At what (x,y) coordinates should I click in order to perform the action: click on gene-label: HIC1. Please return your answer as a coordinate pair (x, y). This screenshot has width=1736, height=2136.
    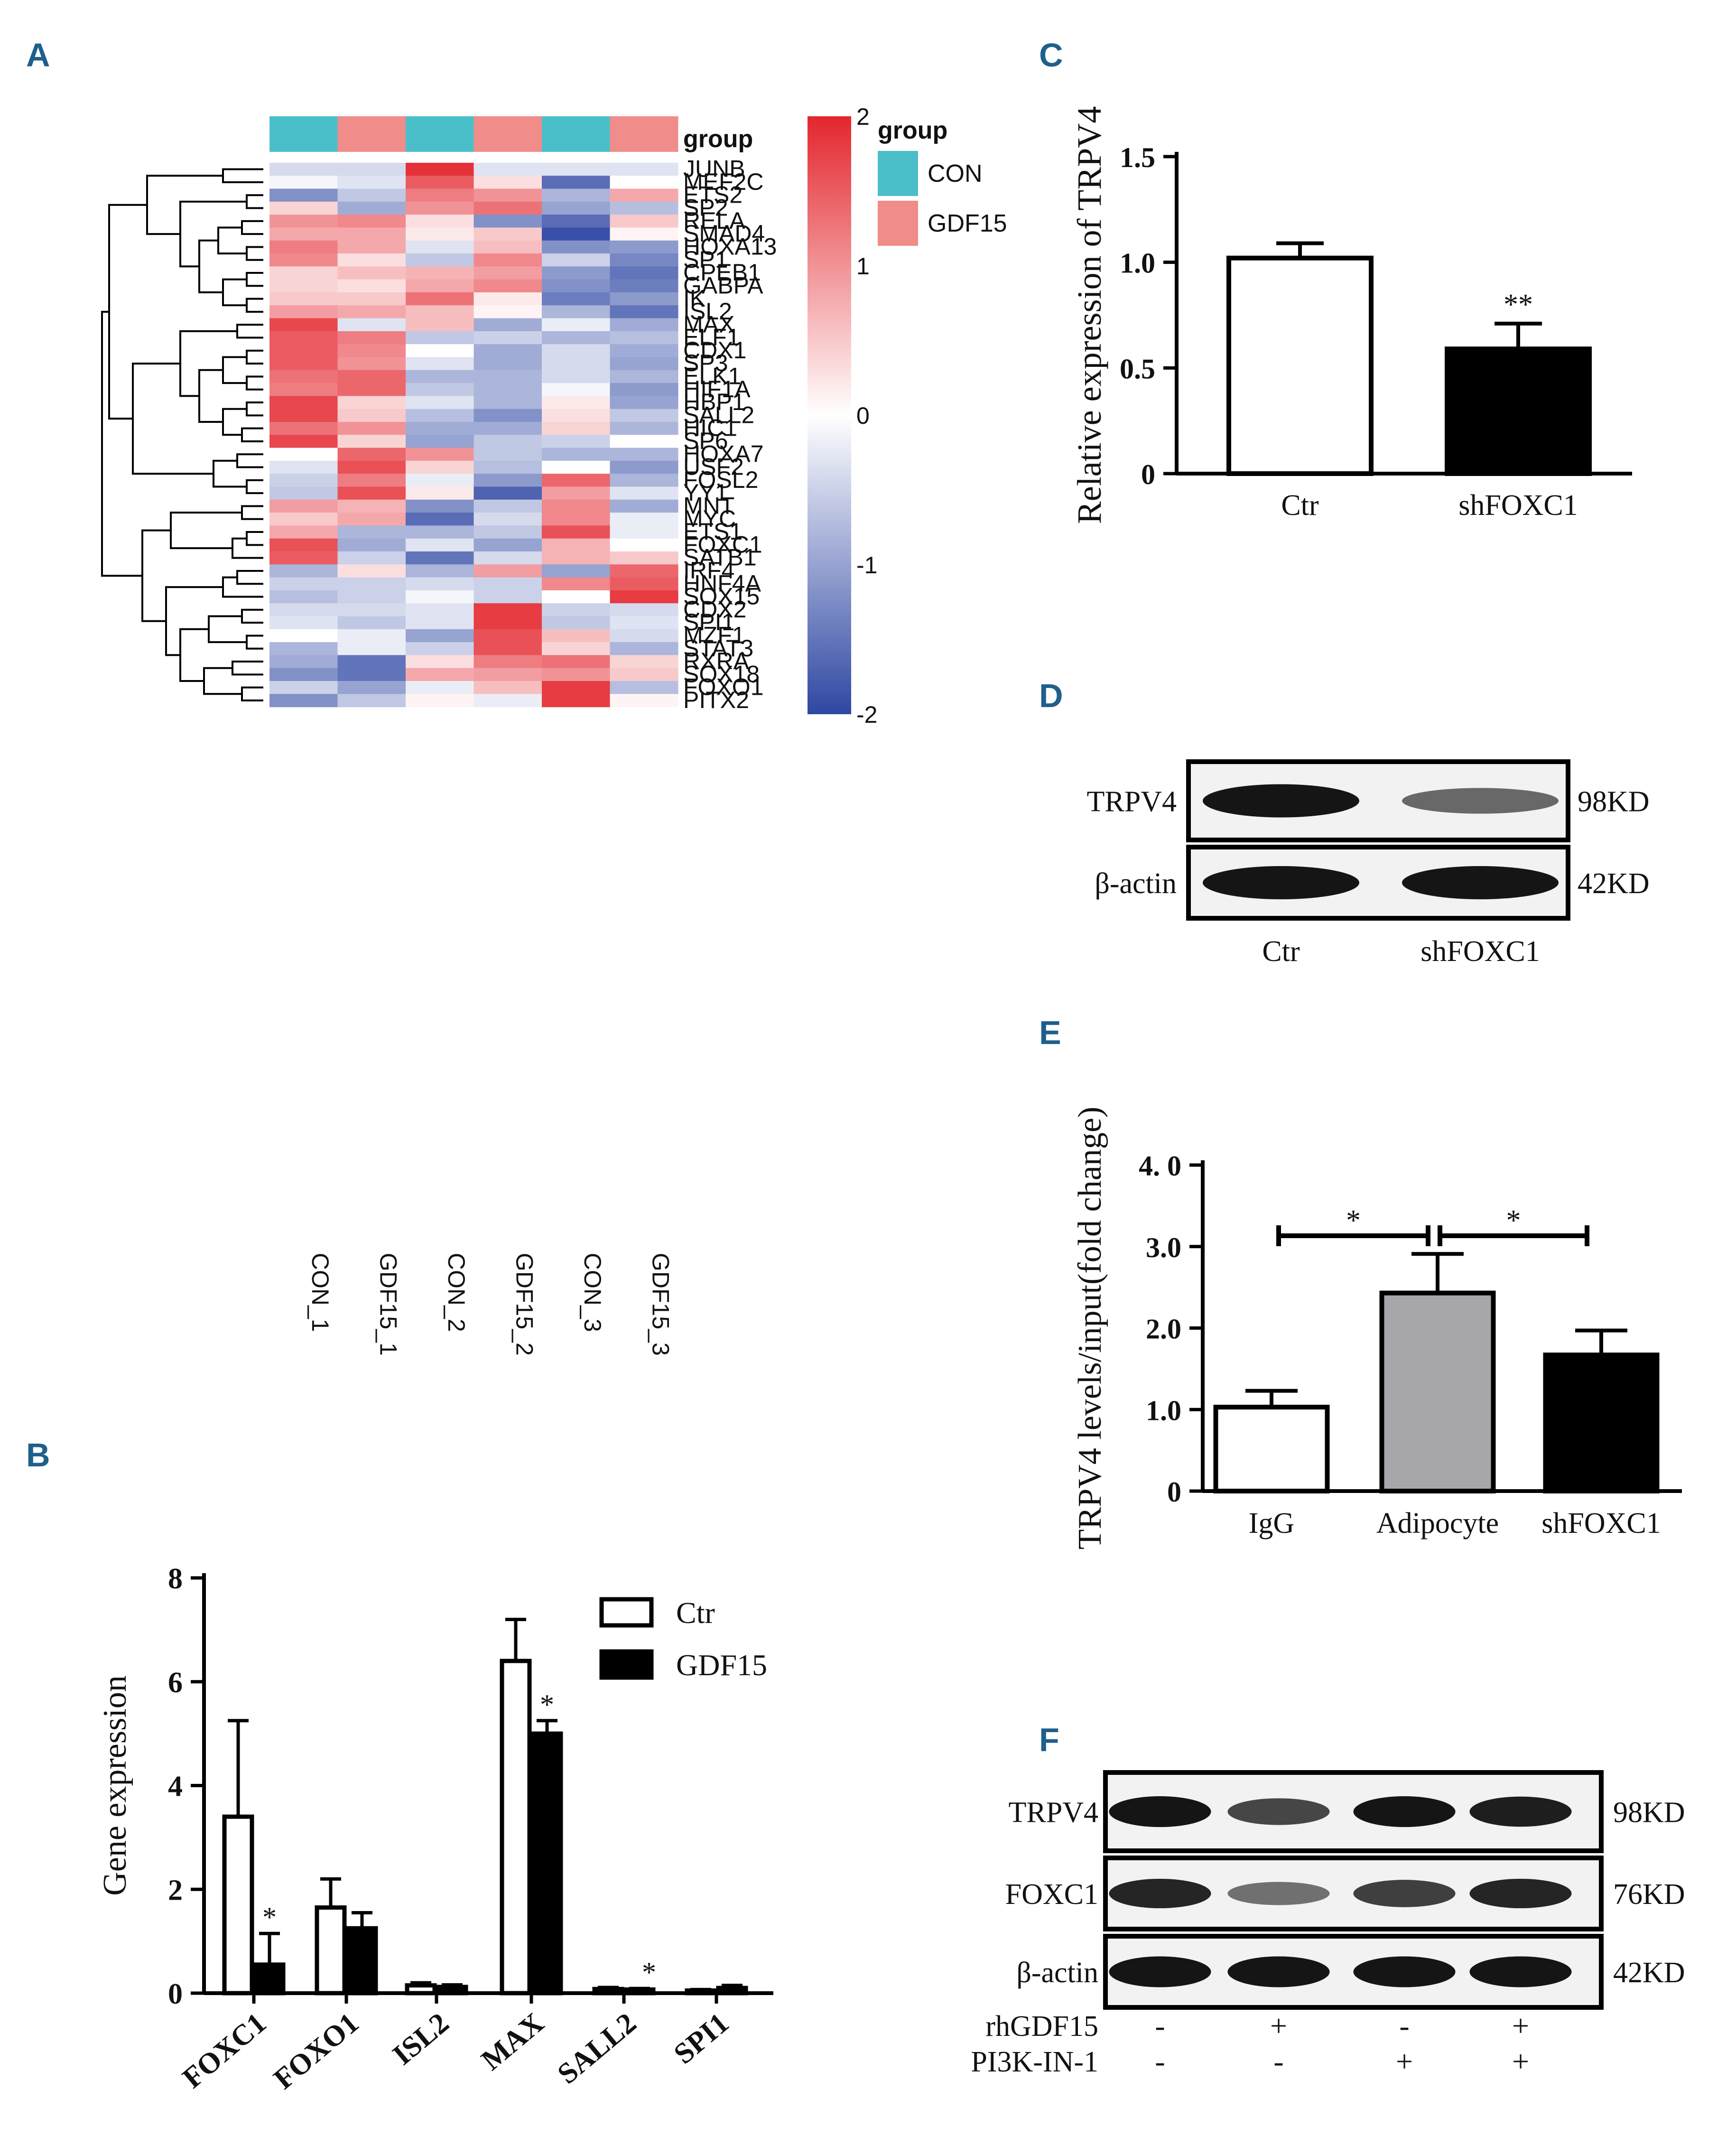
    Looking at the image, I should click on (710, 428).